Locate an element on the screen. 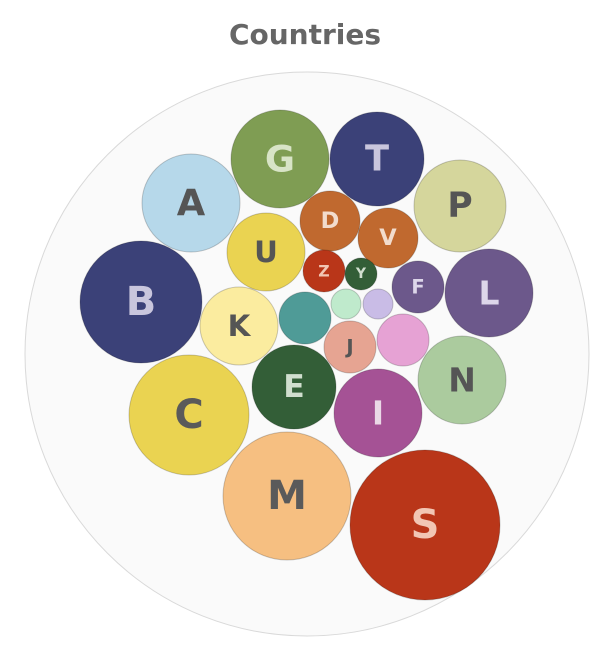 This screenshot has width=610, height=660. bubble-label-u: U is located at coordinates (266, 252).